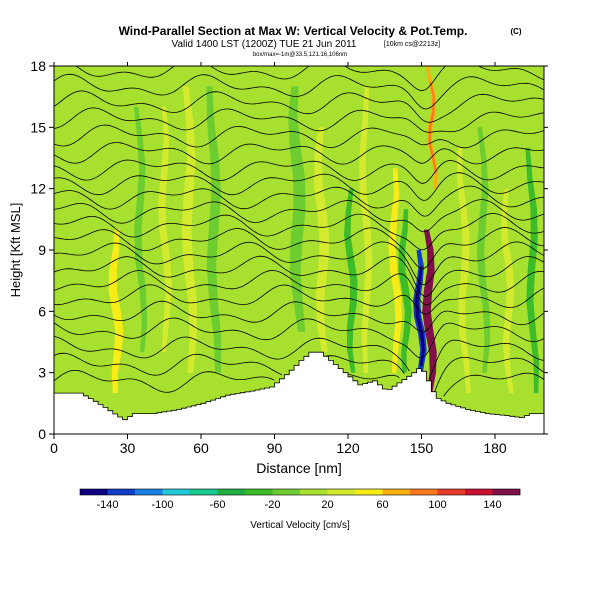 The image size is (600, 600). Describe the element at coordinates (15, 250) in the screenshot. I see `y-axis-label: Height [Kft MSL]` at that location.